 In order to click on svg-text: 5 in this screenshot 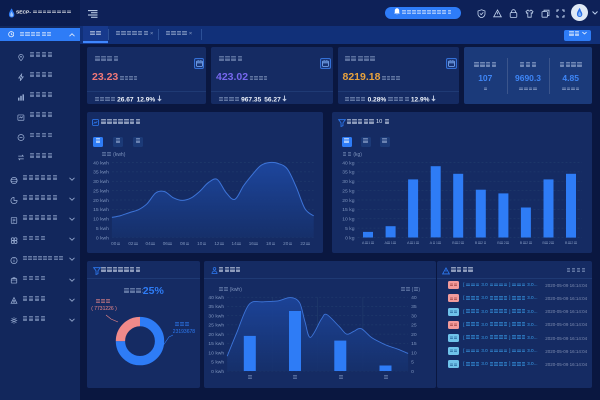, I will do `click(412, 362)`.